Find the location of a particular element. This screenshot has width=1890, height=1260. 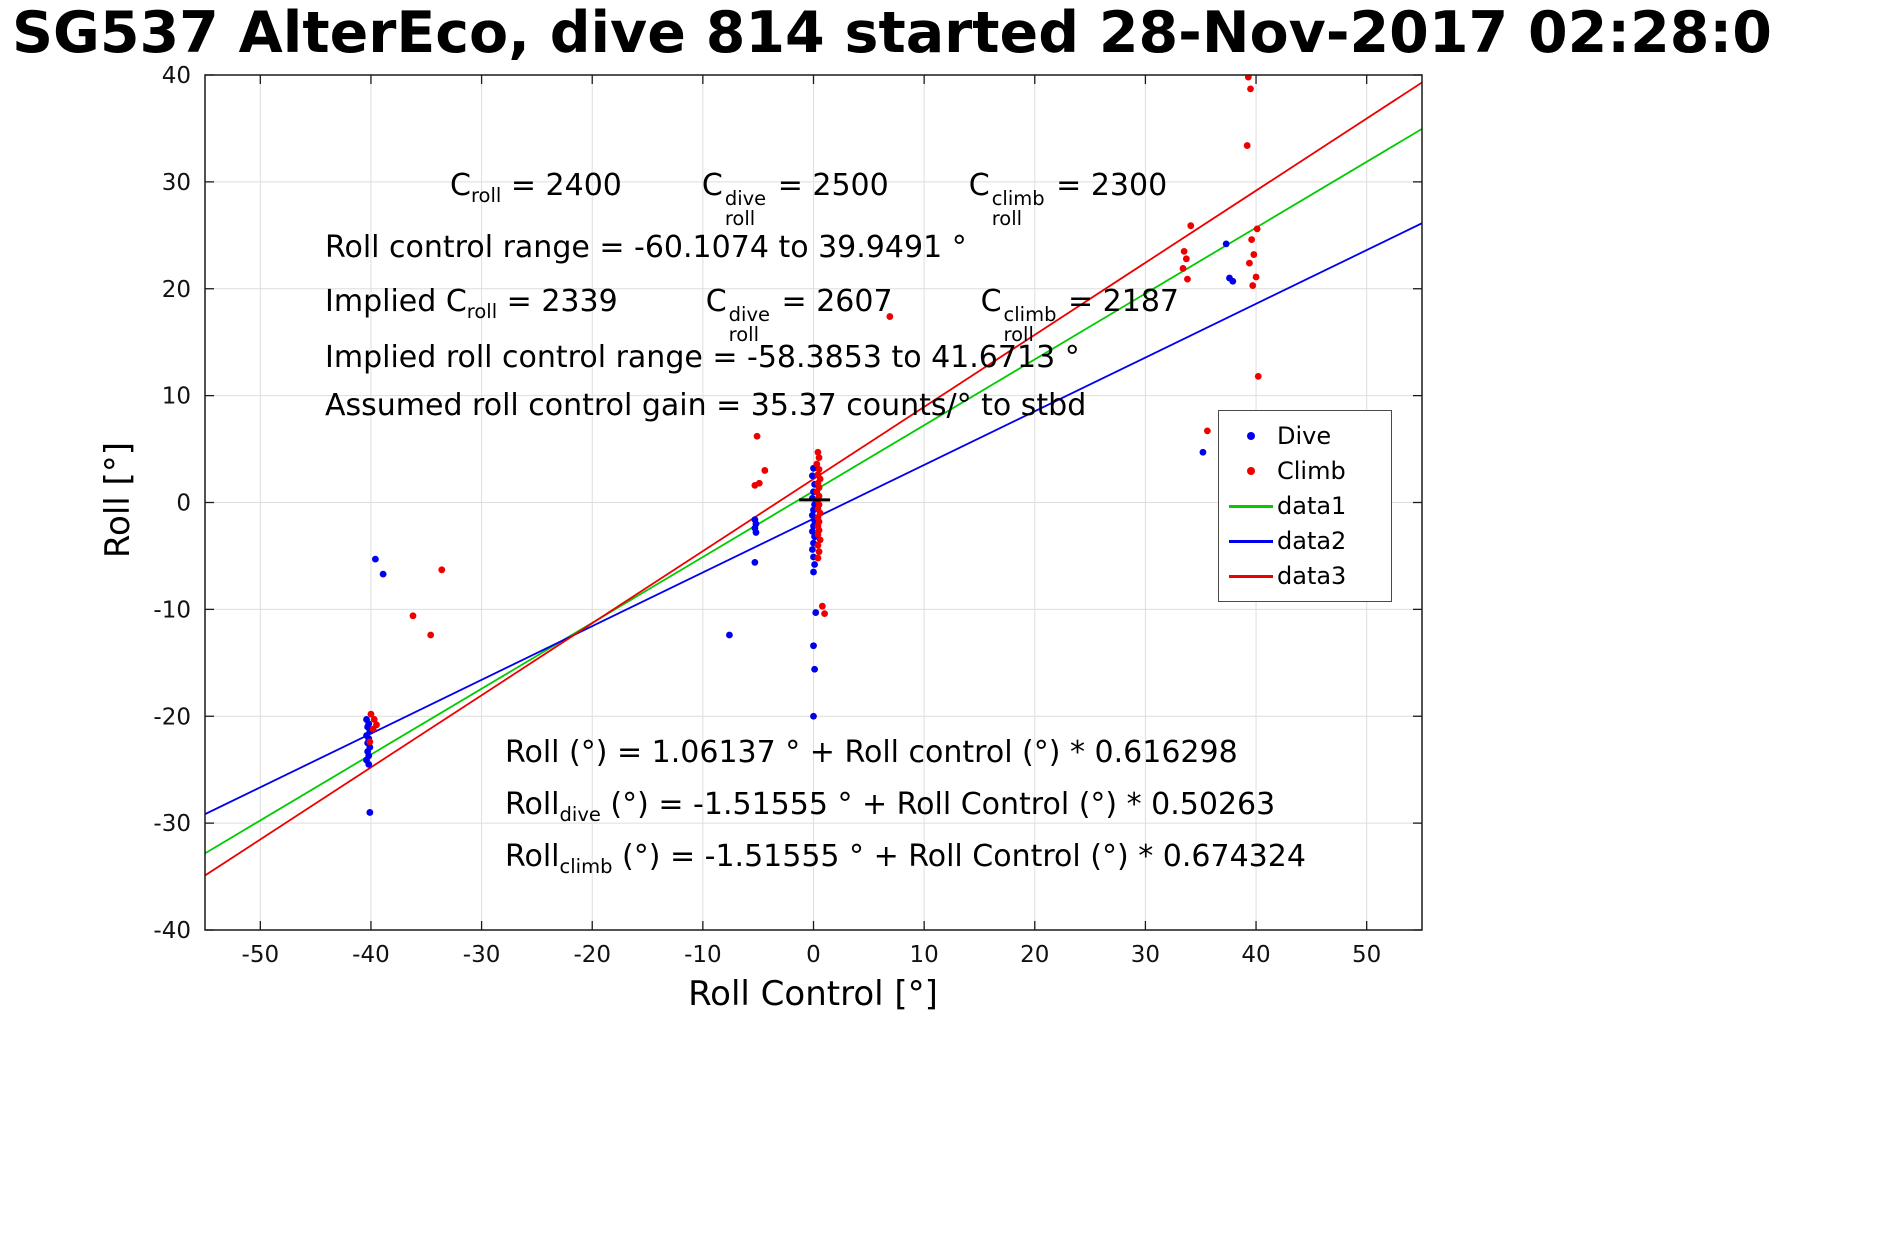

x-tick-label: -40 is located at coordinates (371, 955).